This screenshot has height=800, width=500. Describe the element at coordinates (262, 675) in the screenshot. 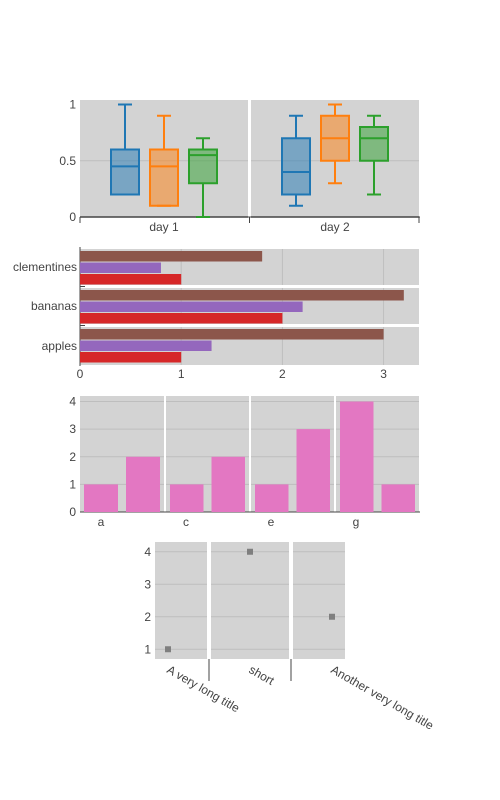

I see `x-tick-label: short` at that location.